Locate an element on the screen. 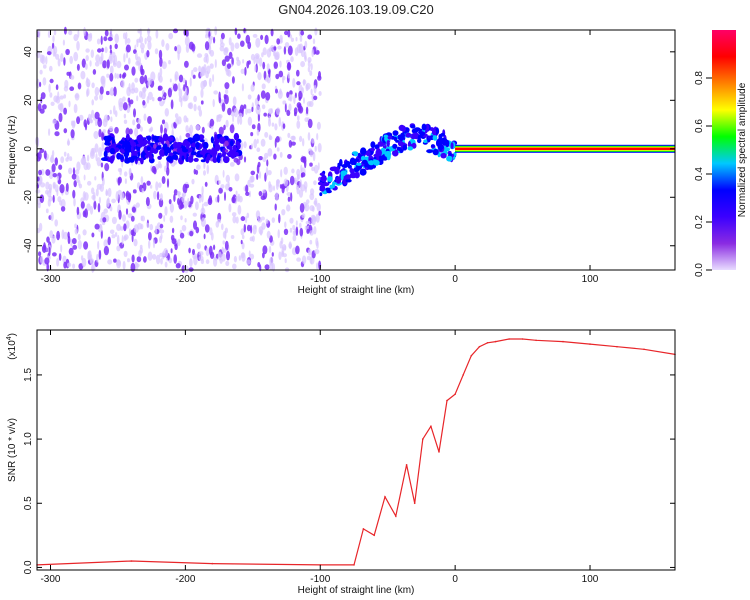  spectrogram-carrier-band is located at coordinates (565, 148).